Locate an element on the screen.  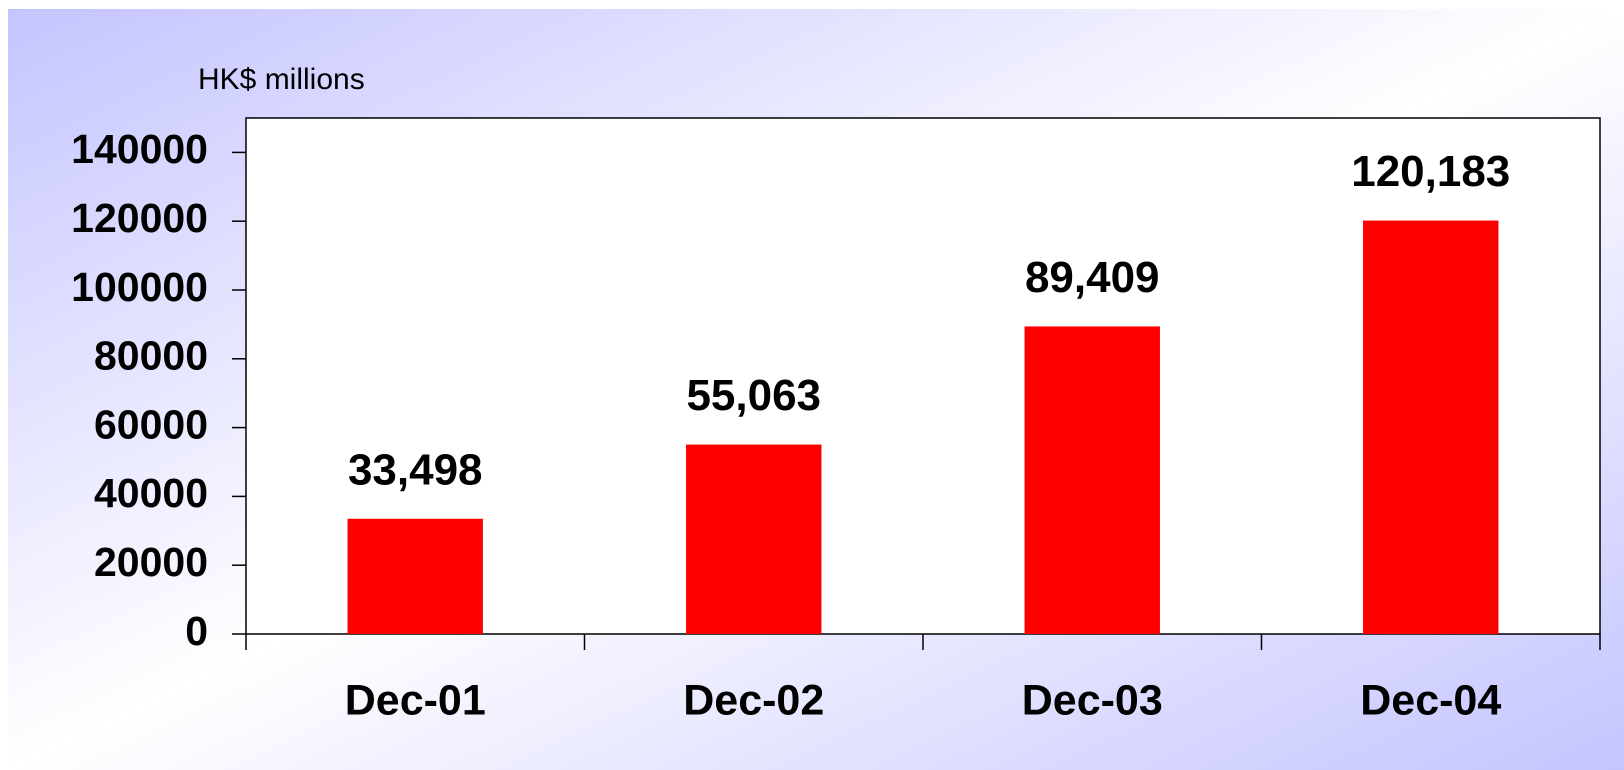
x-tick-label: Dec-02 is located at coordinates (753, 700).